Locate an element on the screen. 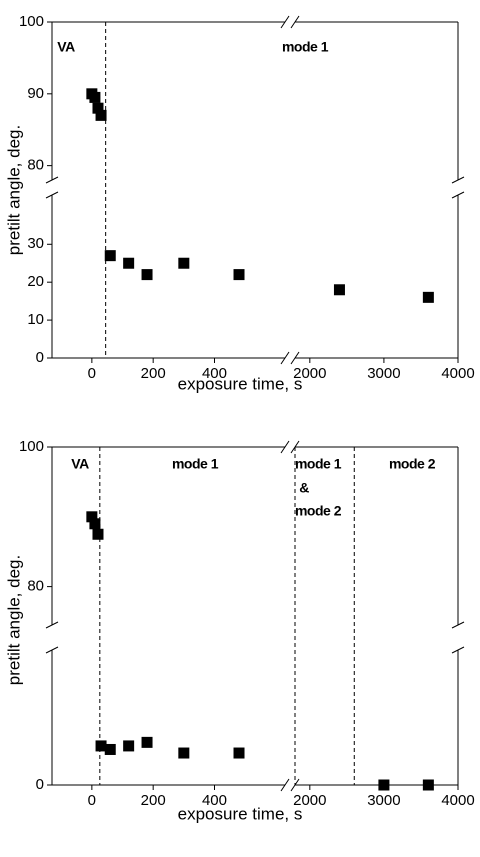 The image size is (480, 857). annotation: & is located at coordinates (304, 488).